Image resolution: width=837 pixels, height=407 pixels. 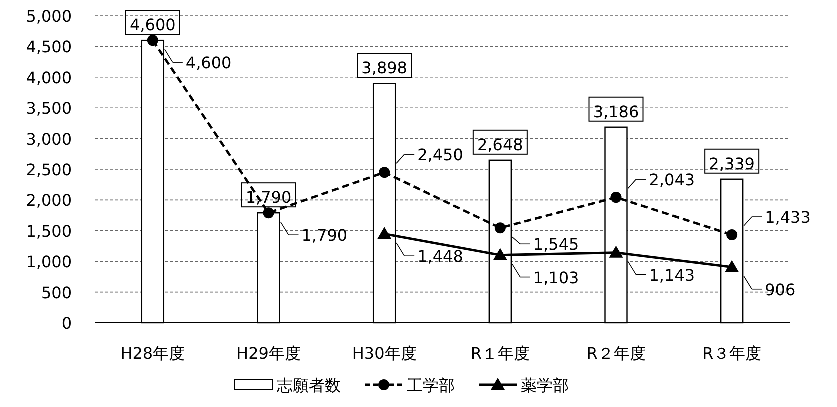 I want to click on data-label: 3,186, so click(x=616, y=112).